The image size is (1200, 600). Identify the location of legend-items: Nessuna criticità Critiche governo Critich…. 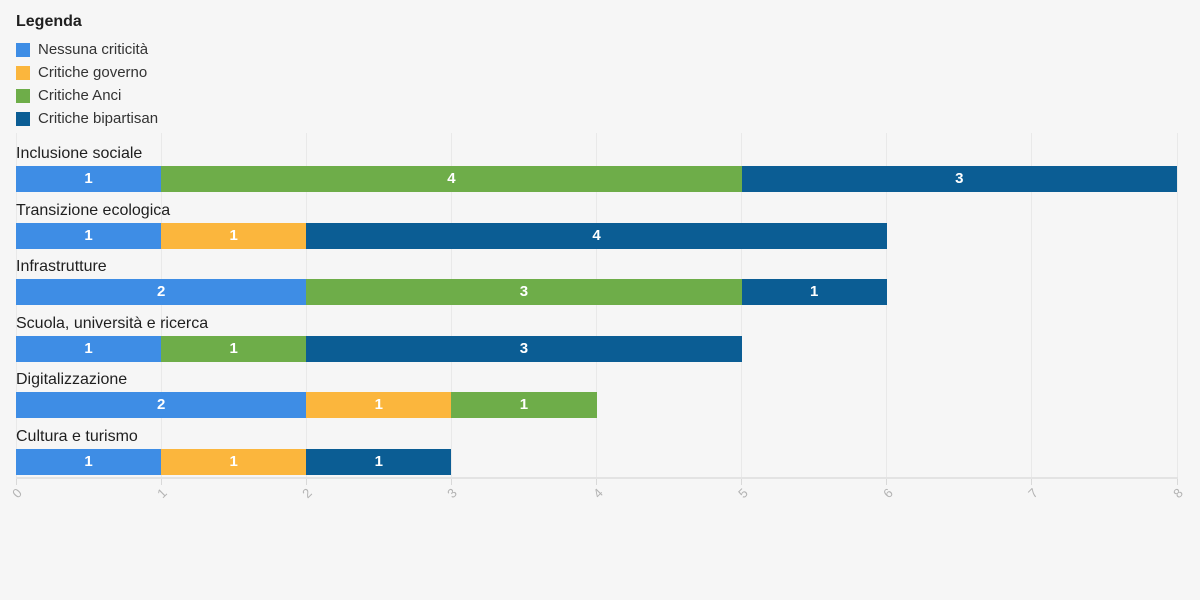
(87, 84).